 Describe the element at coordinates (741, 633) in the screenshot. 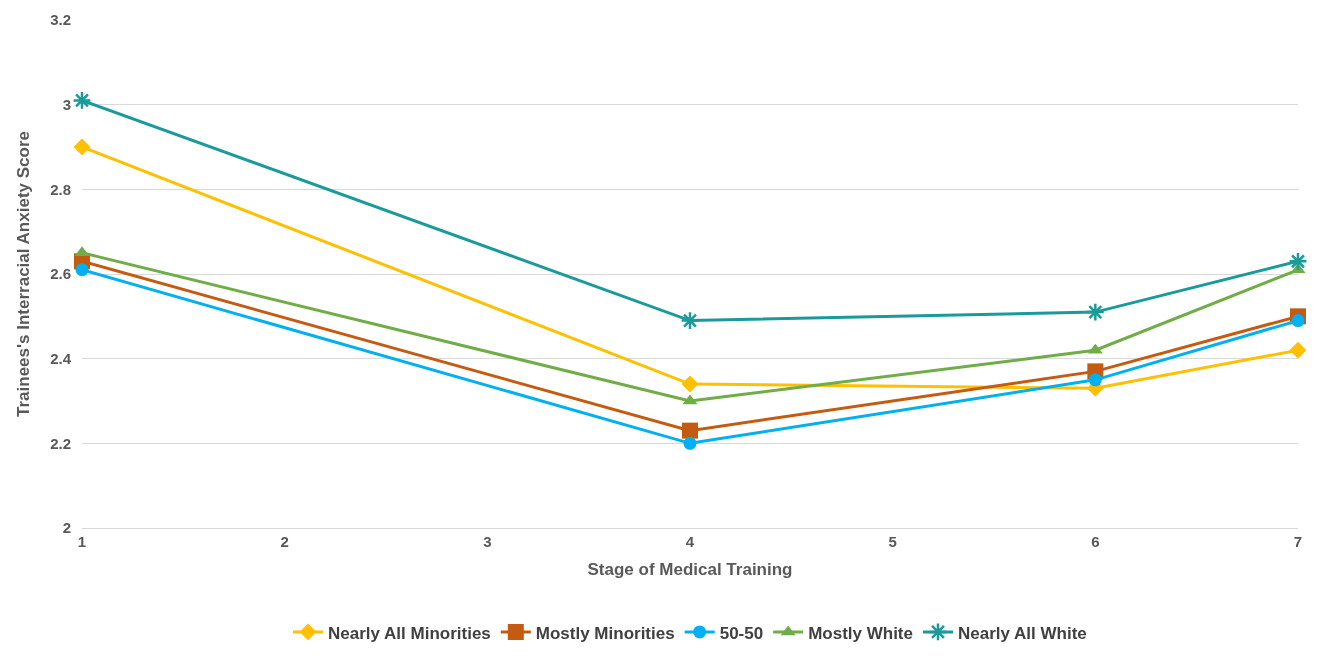

I see `legend-label: 50-50` at that location.